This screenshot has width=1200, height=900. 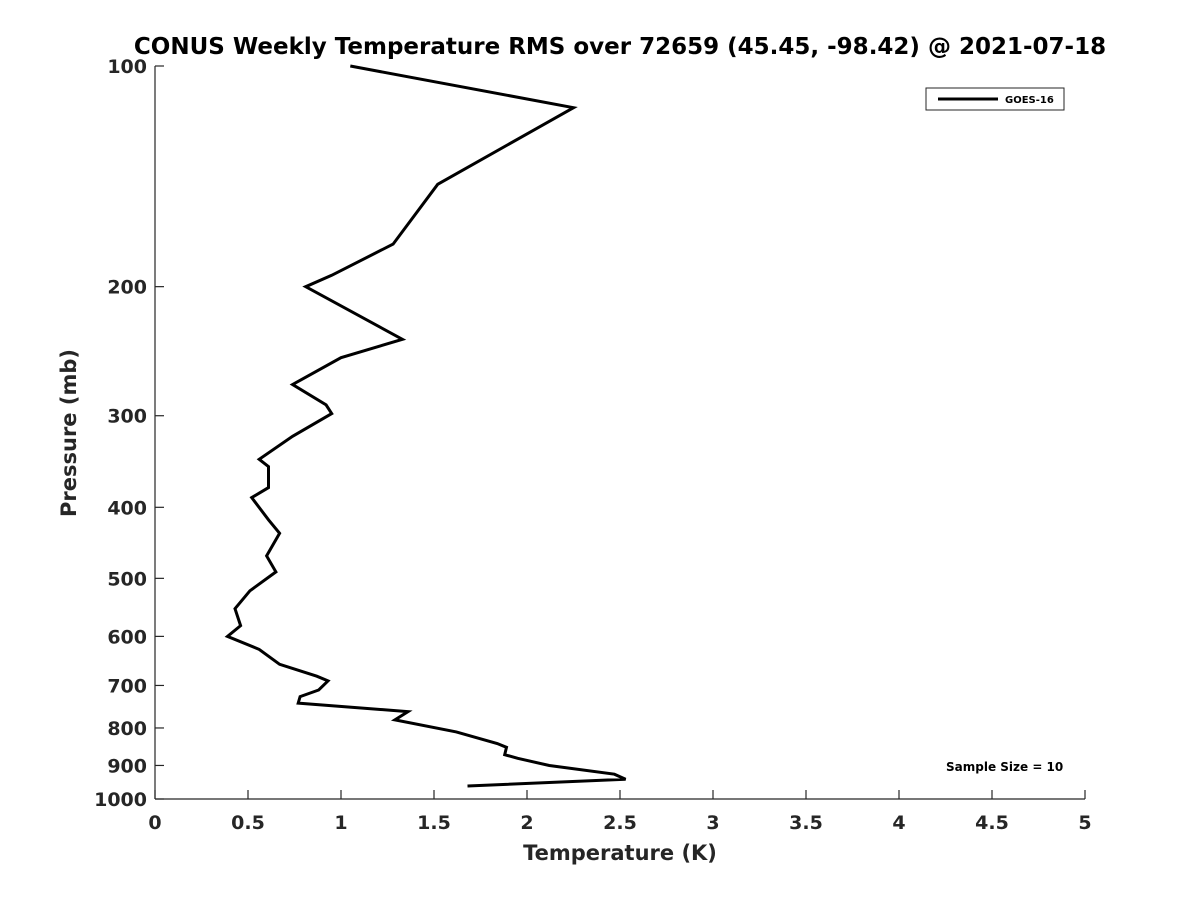 What do you see at coordinates (1004, 767) in the screenshot?
I see `sample-size-annotation: Sample Size = 10` at bounding box center [1004, 767].